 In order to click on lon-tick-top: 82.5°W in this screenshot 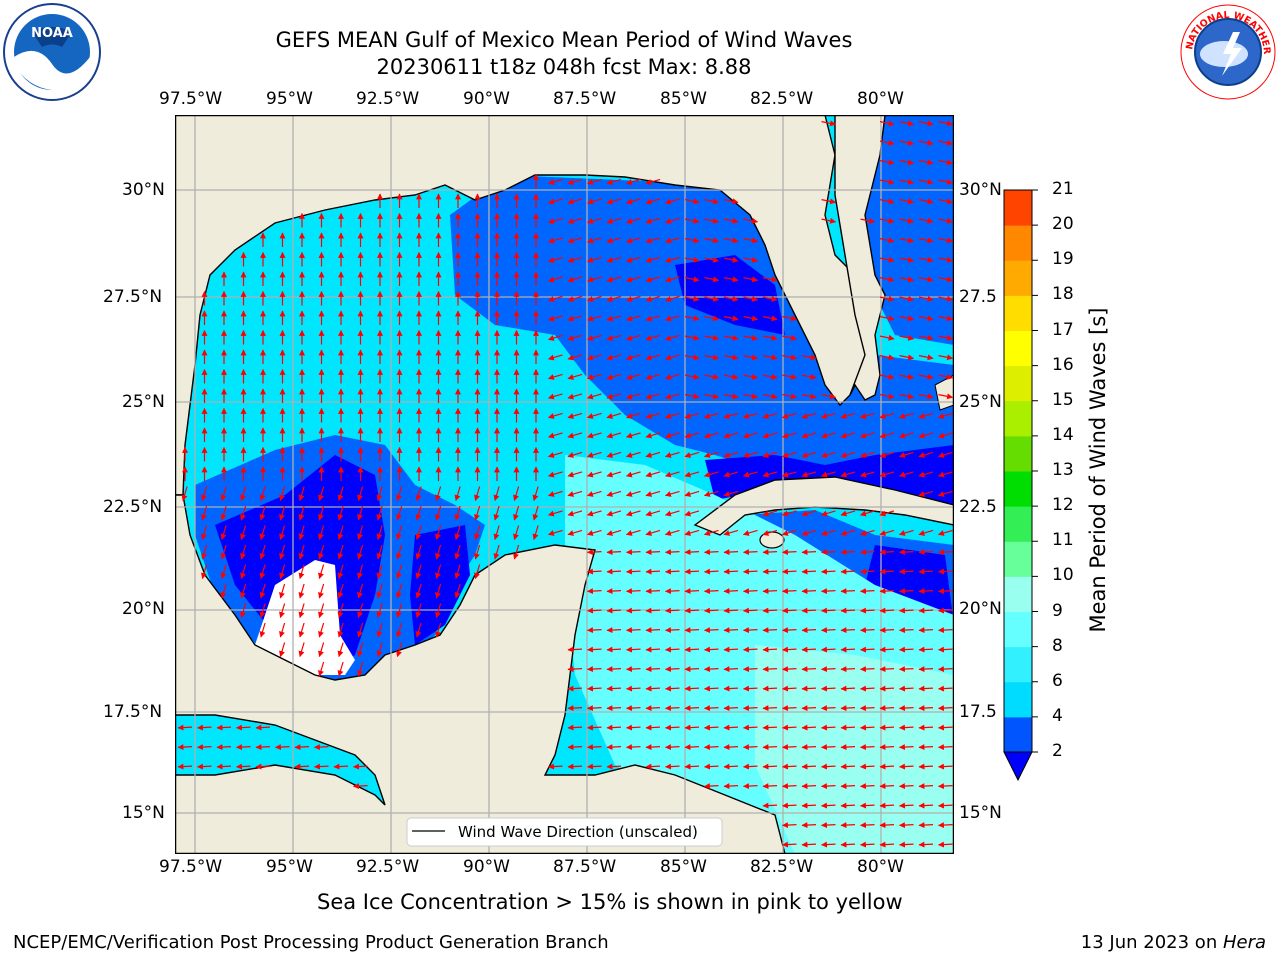, I will do `click(782, 99)`.